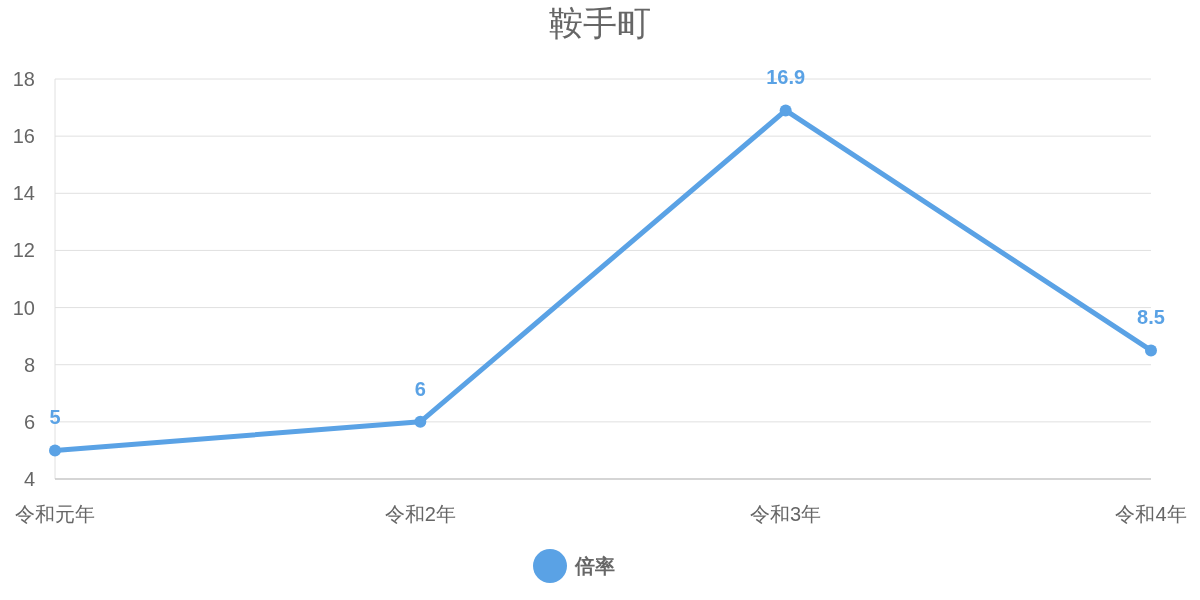 The width and height of the screenshot is (1200, 600). Describe the element at coordinates (786, 77) in the screenshot. I see `data-label: 16.9` at that location.